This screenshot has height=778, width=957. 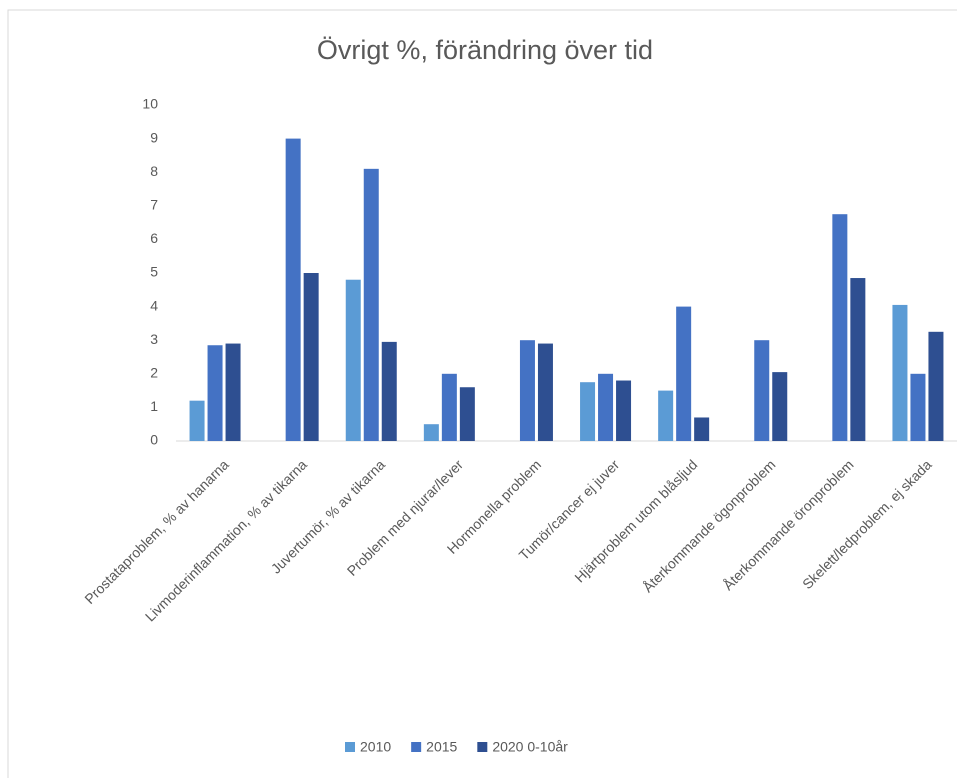 I want to click on y-tick-label: 3, so click(x=154, y=339).